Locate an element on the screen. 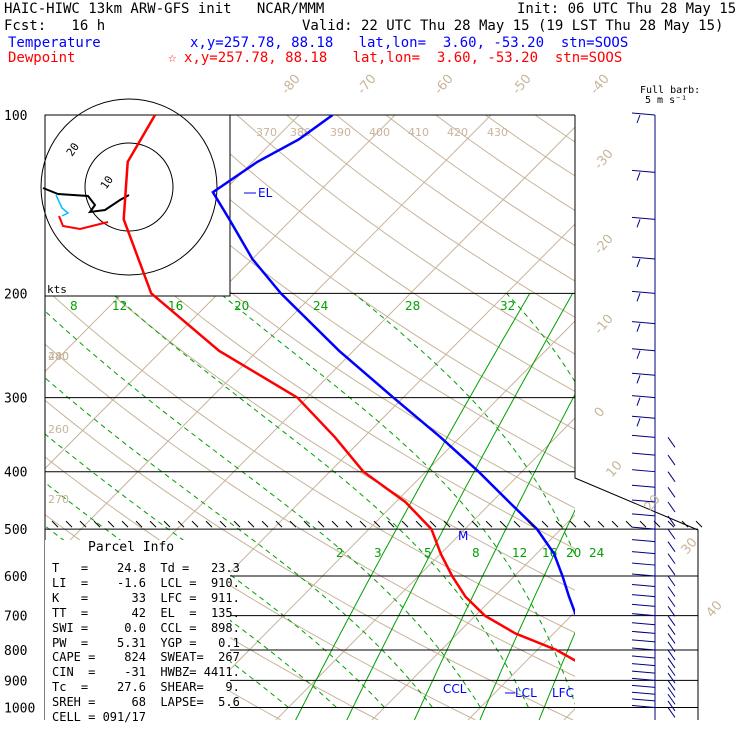 This screenshot has height=740, width=740. mixing-ratio-label: 3 is located at coordinates (378, 553).